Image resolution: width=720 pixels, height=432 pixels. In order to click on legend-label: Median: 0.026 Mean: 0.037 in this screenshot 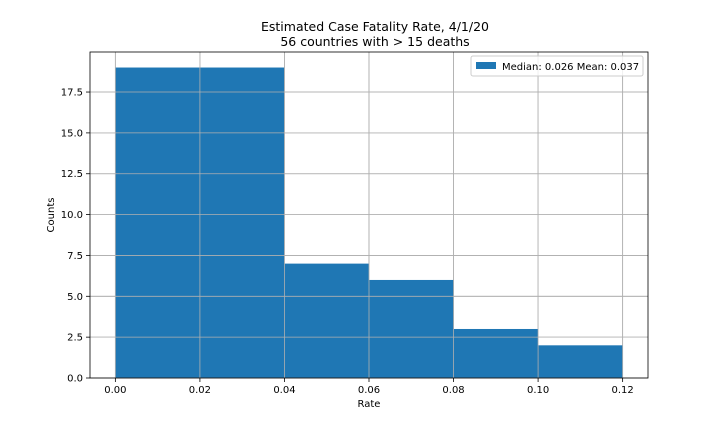, I will do `click(570, 67)`.